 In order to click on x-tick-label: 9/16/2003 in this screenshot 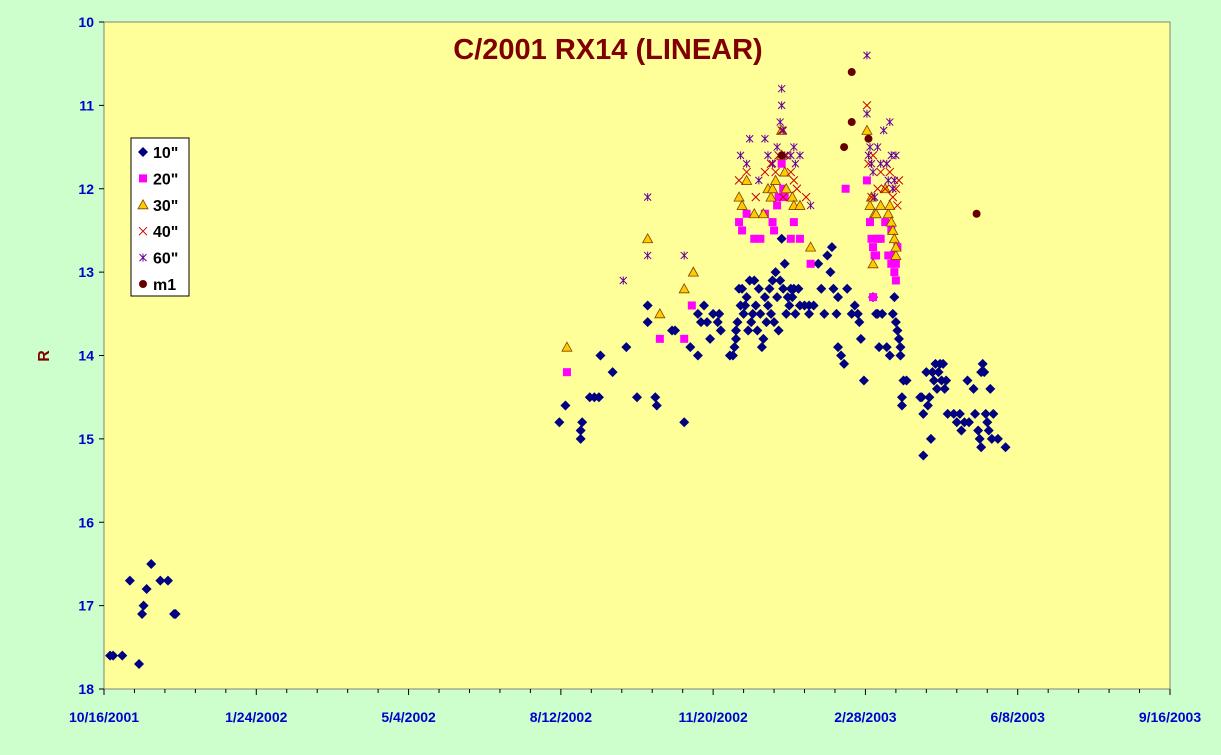, I will do `click(1170, 717)`.